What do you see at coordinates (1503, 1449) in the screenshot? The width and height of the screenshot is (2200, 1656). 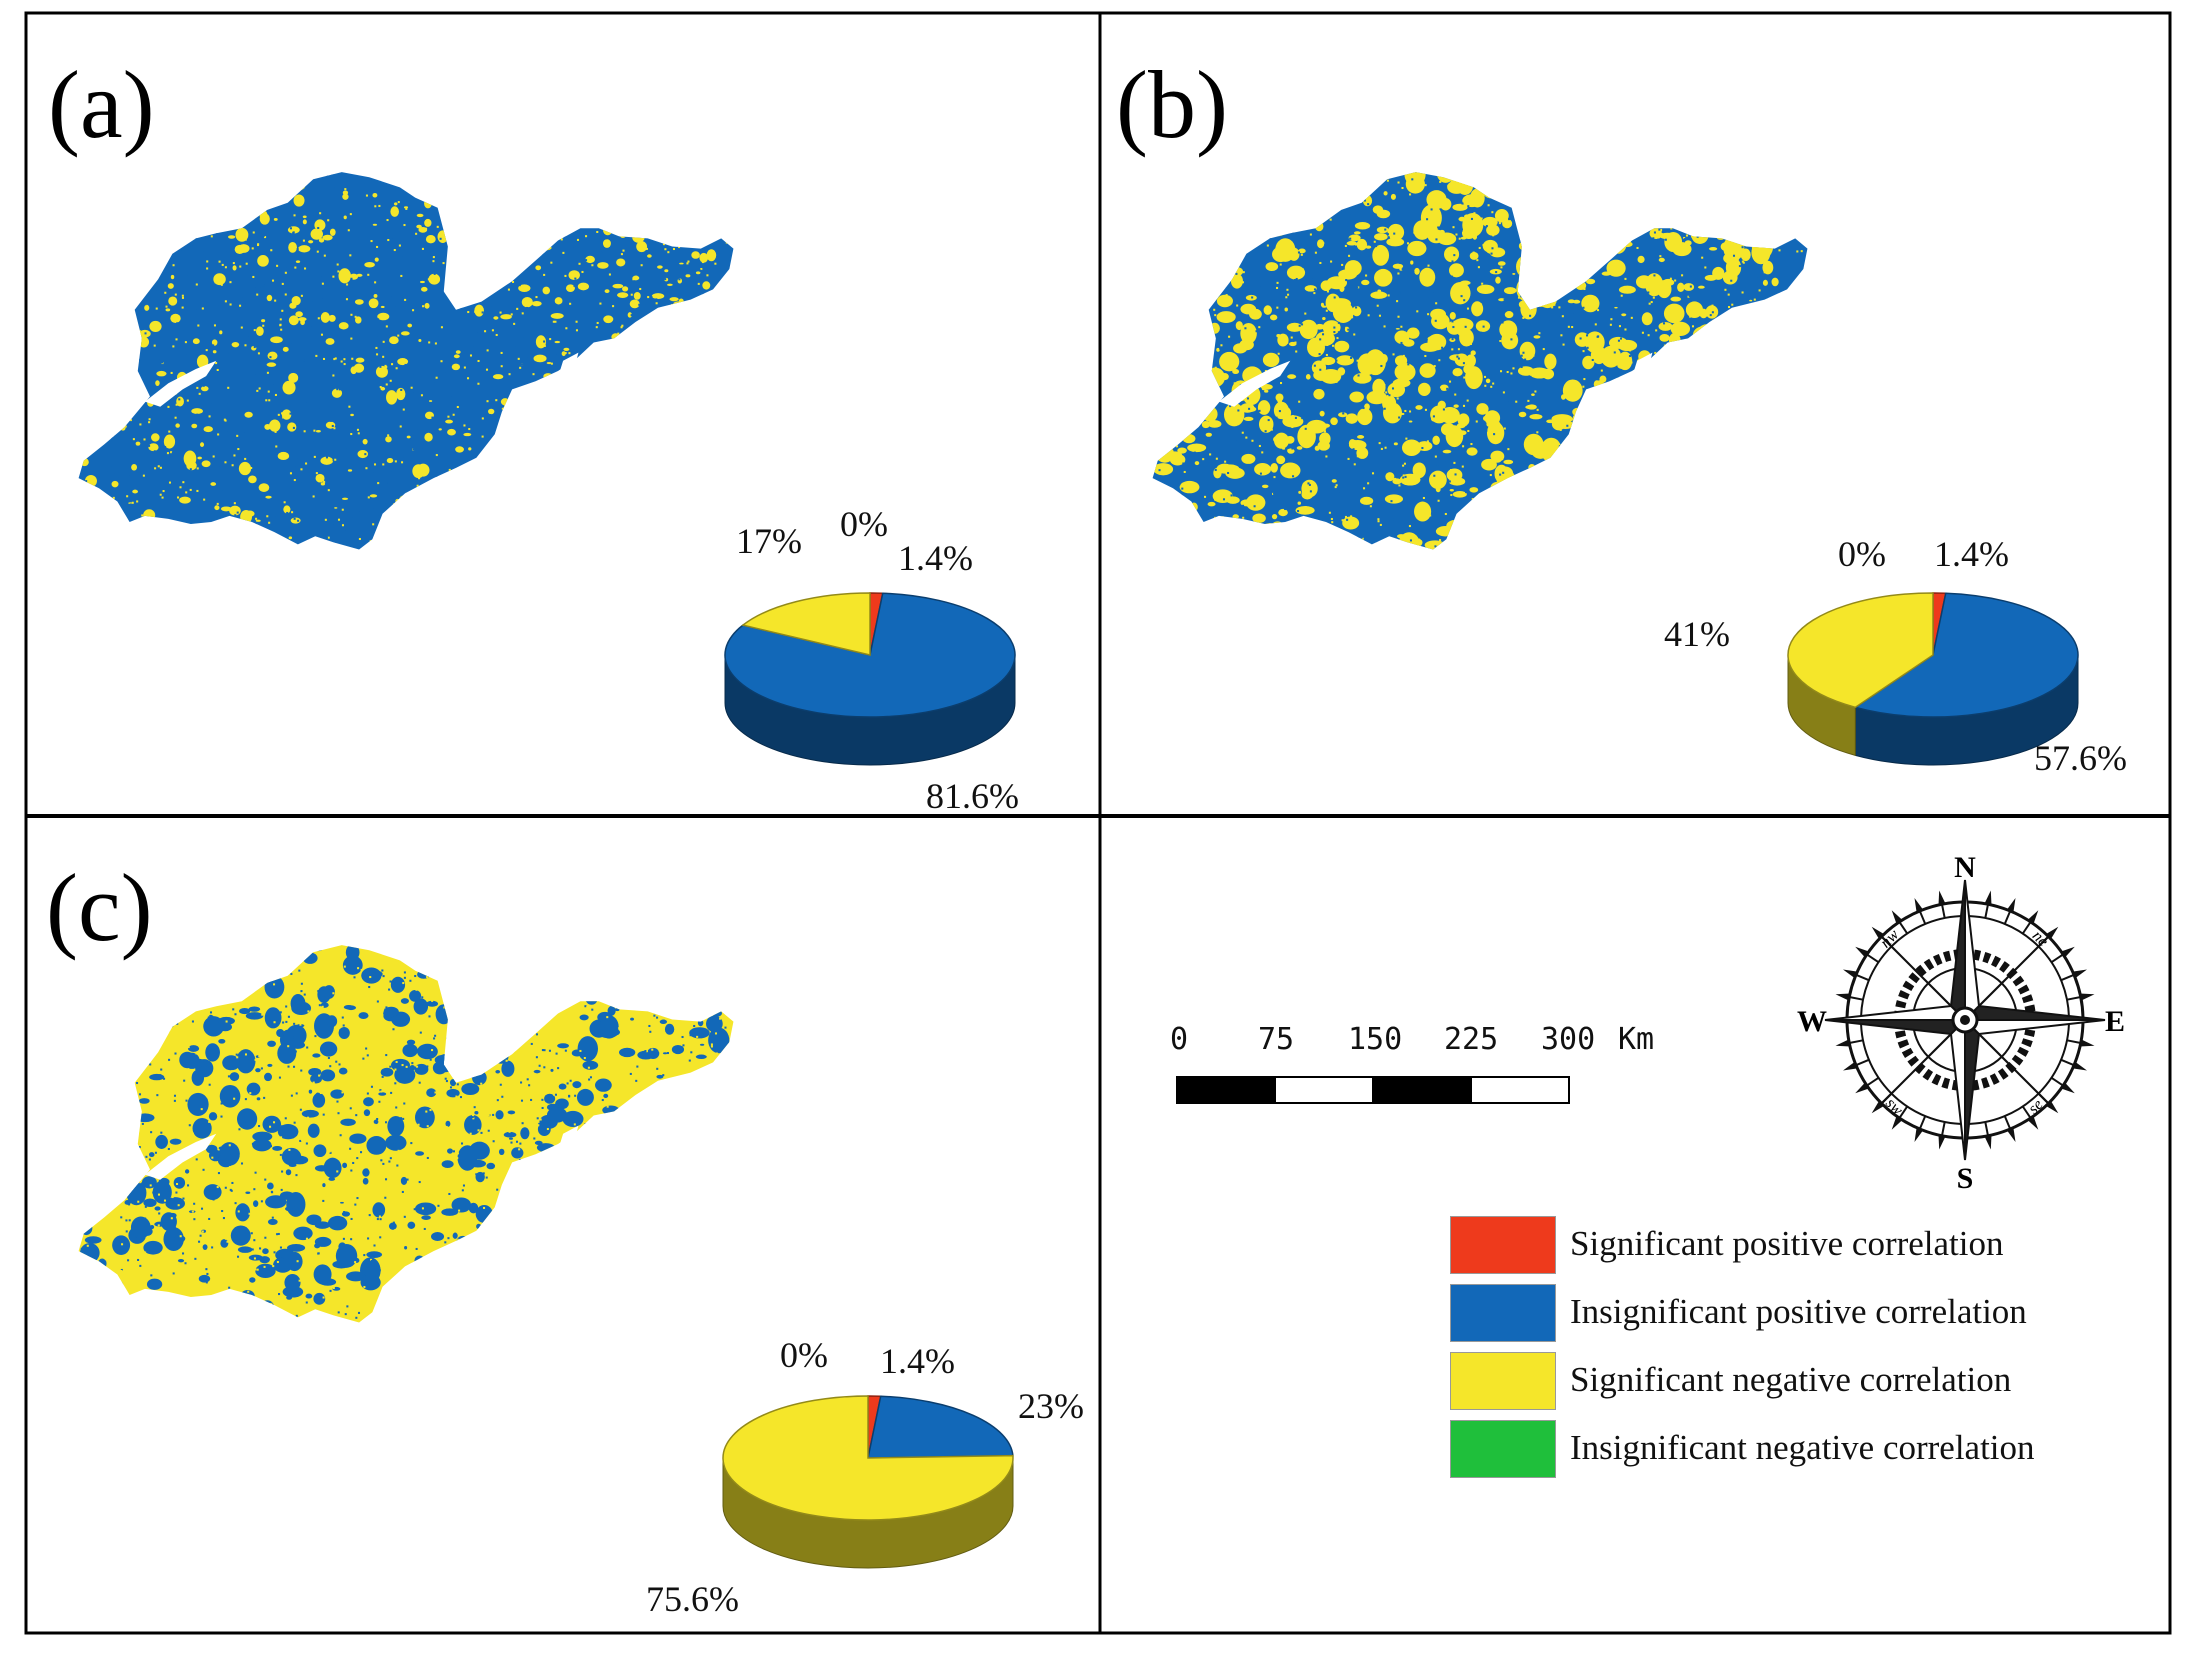 I see `legend-swatch-insig-neg` at bounding box center [1503, 1449].